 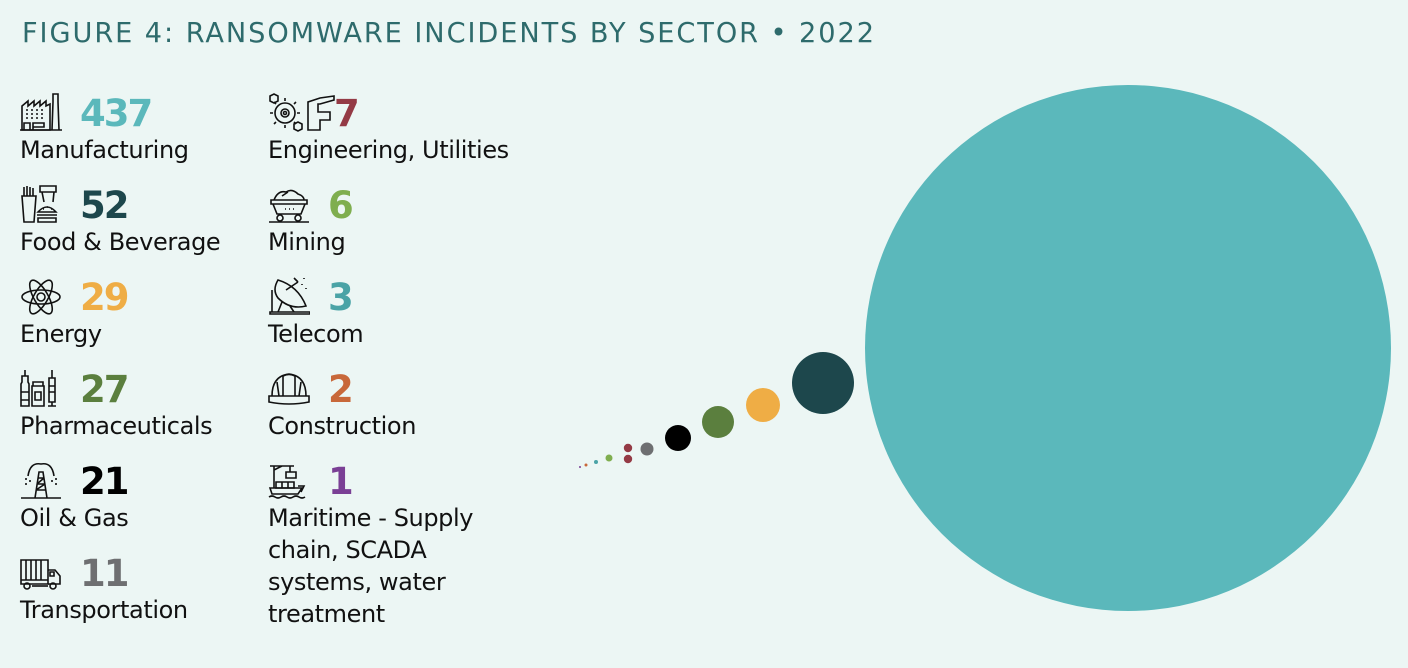 What do you see at coordinates (104, 481) in the screenshot?
I see `oil-gas-value: 21` at bounding box center [104, 481].